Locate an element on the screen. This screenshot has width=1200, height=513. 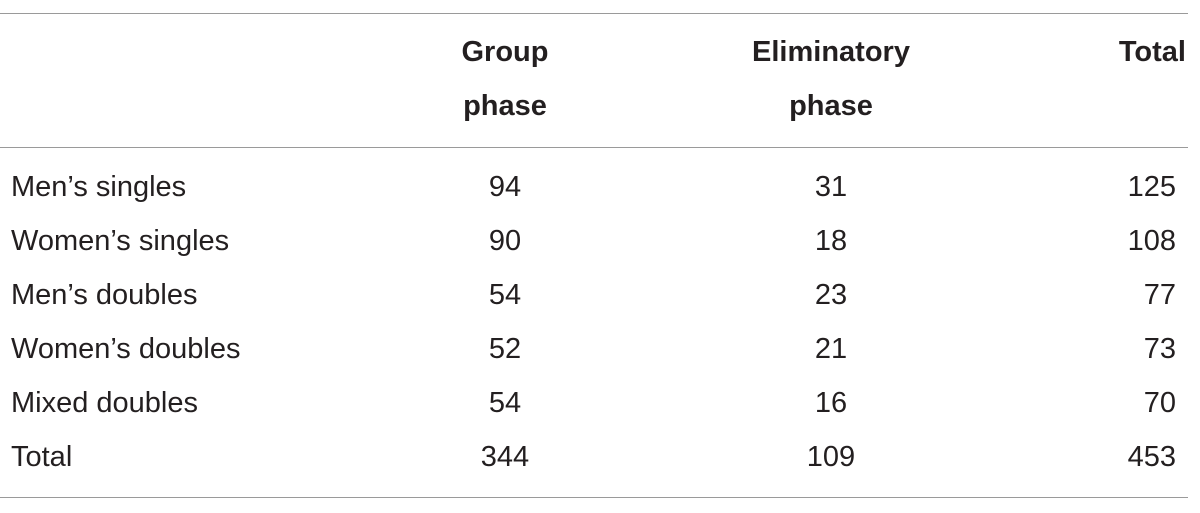
header-eliminatory-phase-line-1: Eliminatory is located at coordinates (831, 52).